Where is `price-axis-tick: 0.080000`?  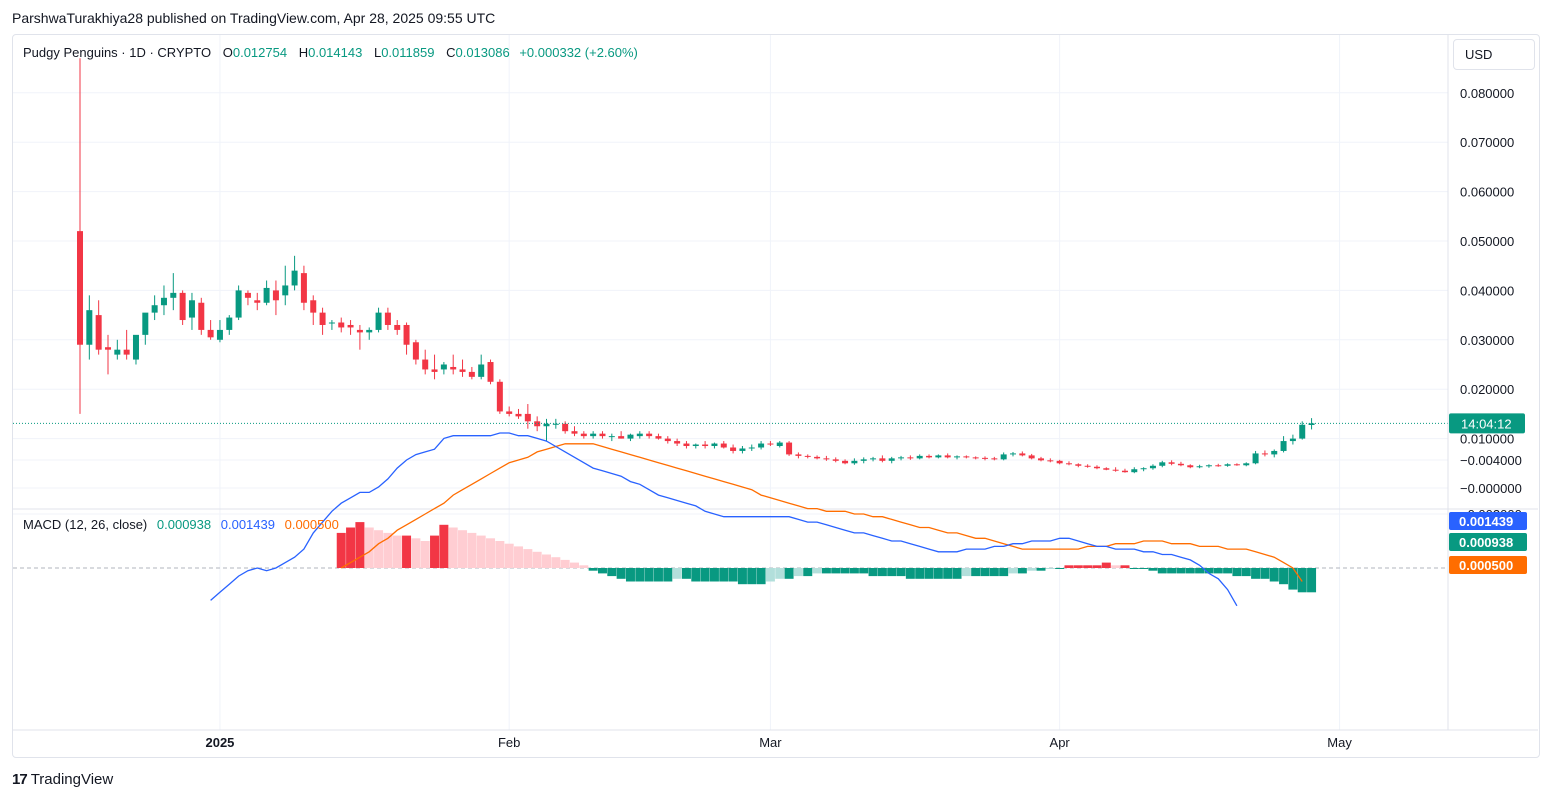 price-axis-tick: 0.080000 is located at coordinates (1487, 93).